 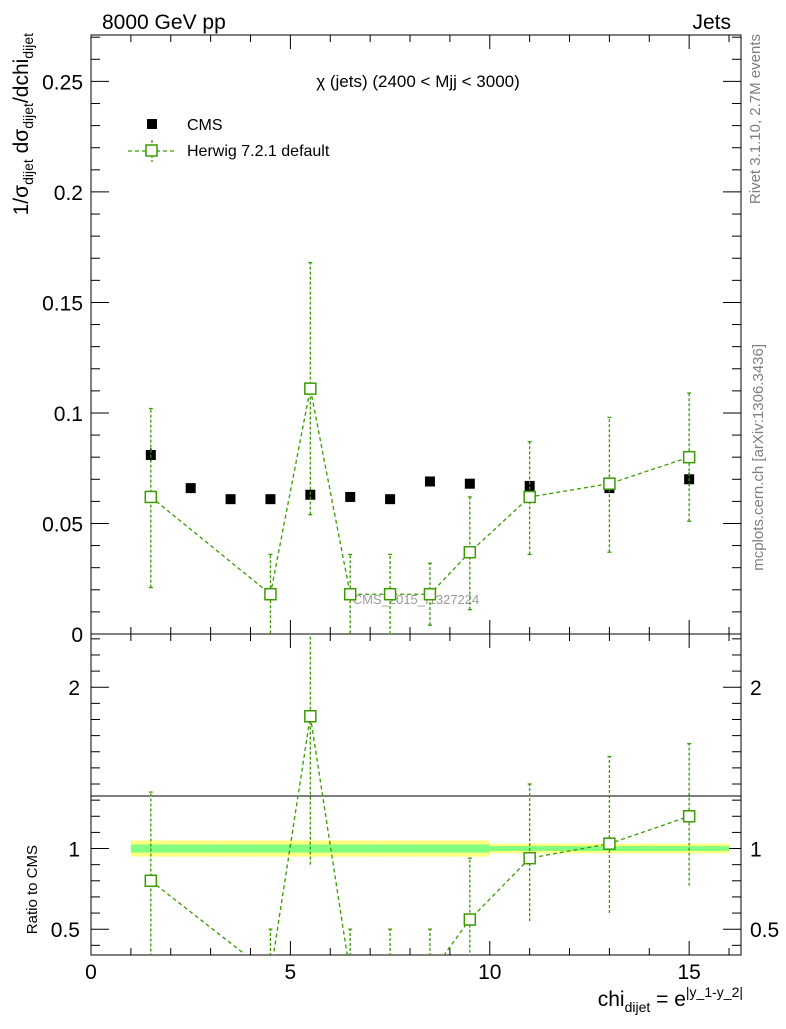 What do you see at coordinates (62, 303) in the screenshot?
I see `y-tick-label-main: 0.15` at bounding box center [62, 303].